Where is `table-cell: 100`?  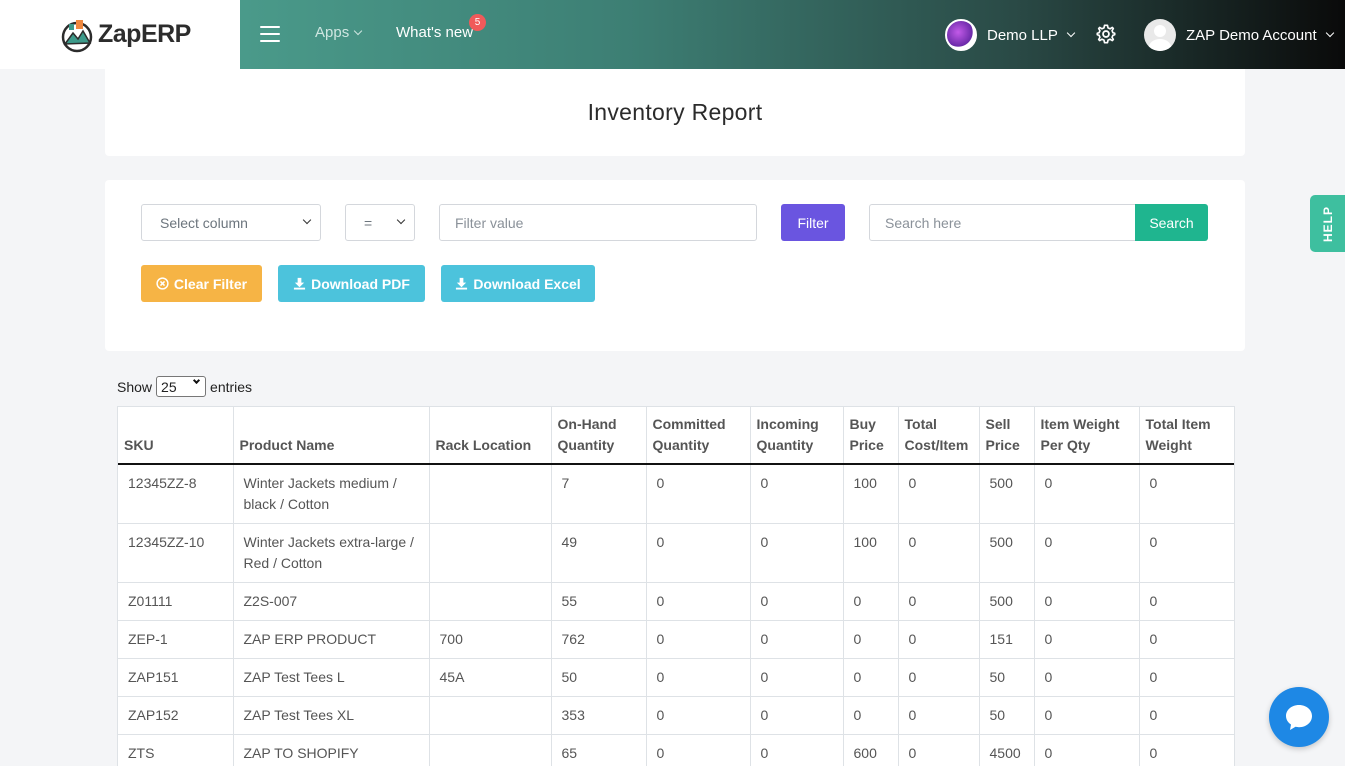 table-cell: 100 is located at coordinates (871, 494).